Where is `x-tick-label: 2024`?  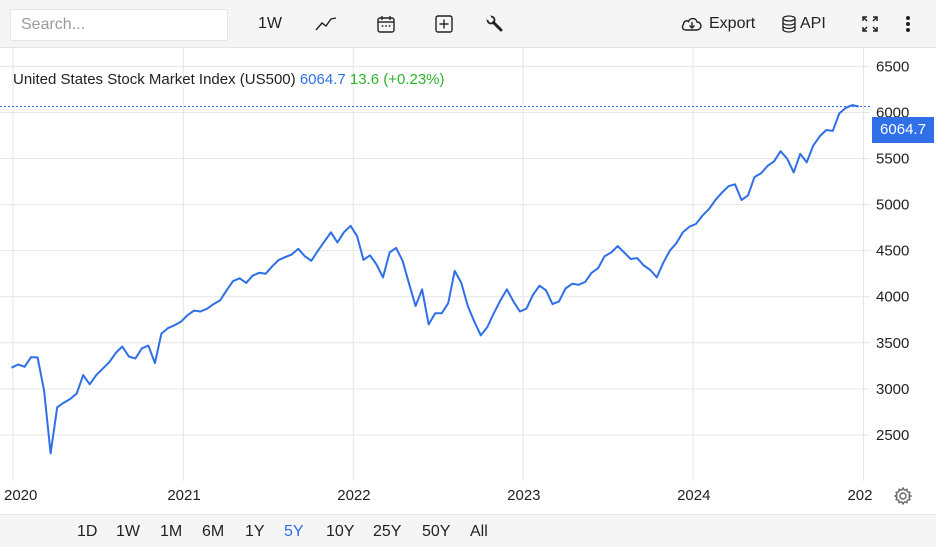 x-tick-label: 2024 is located at coordinates (693, 495).